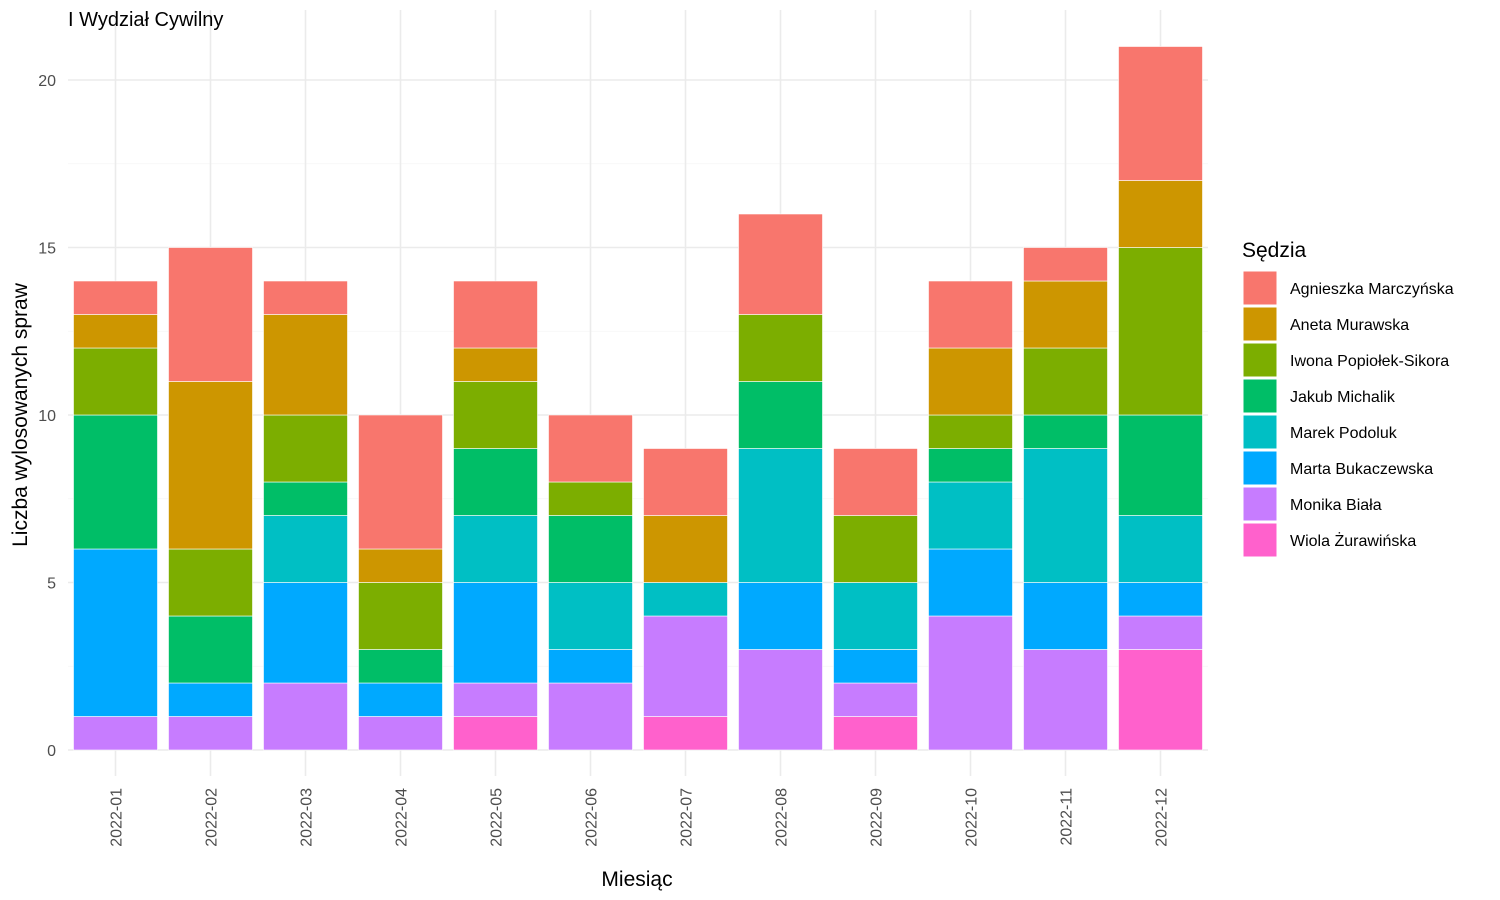  I want to click on y-axis-title: Liczba wylosowanych spraw, so click(20, 414).